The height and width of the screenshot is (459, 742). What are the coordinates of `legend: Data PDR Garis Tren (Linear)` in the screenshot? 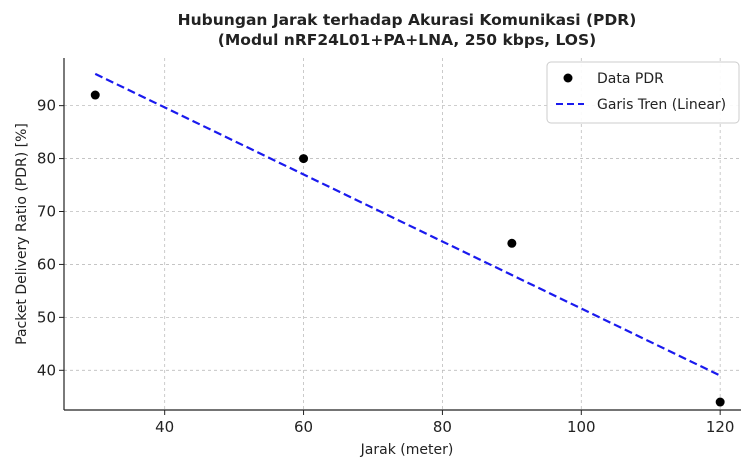 It's located at (643, 92).